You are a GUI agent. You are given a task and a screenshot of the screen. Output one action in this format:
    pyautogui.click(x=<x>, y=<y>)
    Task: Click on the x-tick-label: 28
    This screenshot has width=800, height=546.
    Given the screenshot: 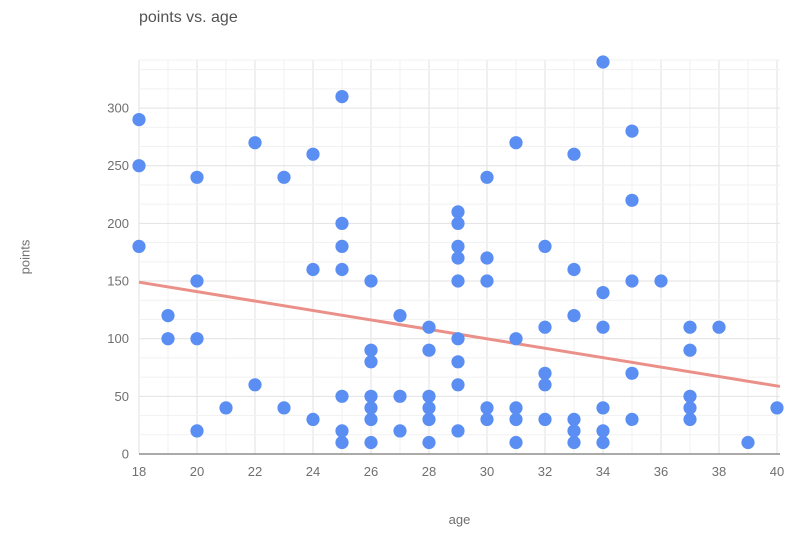 What is the action you would take?
    pyautogui.click(x=429, y=471)
    